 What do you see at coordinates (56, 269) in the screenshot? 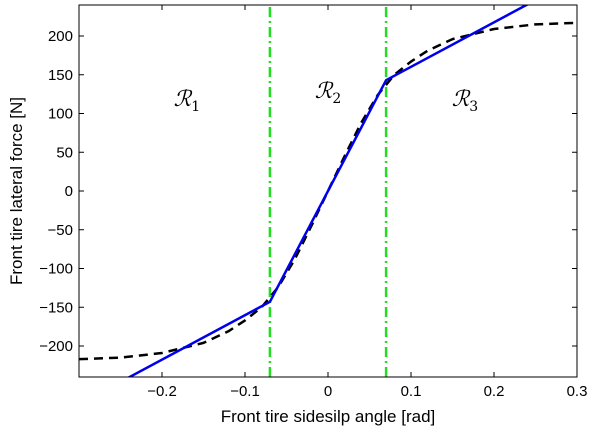
I see `y-tick-label: −100` at bounding box center [56, 269].